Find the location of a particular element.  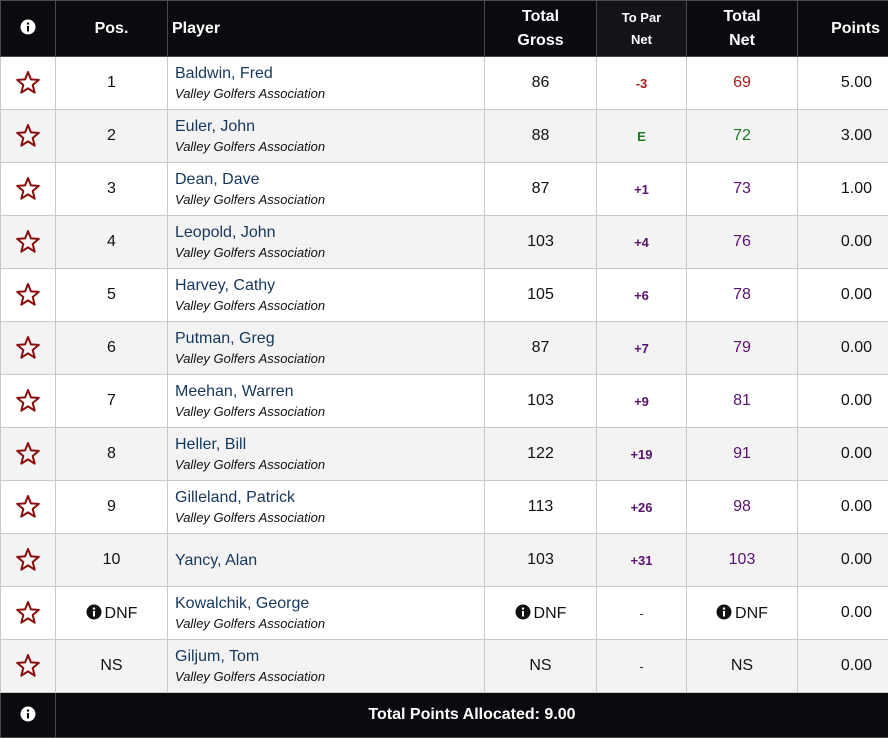

points-text: 1.00 is located at coordinates (856, 188).